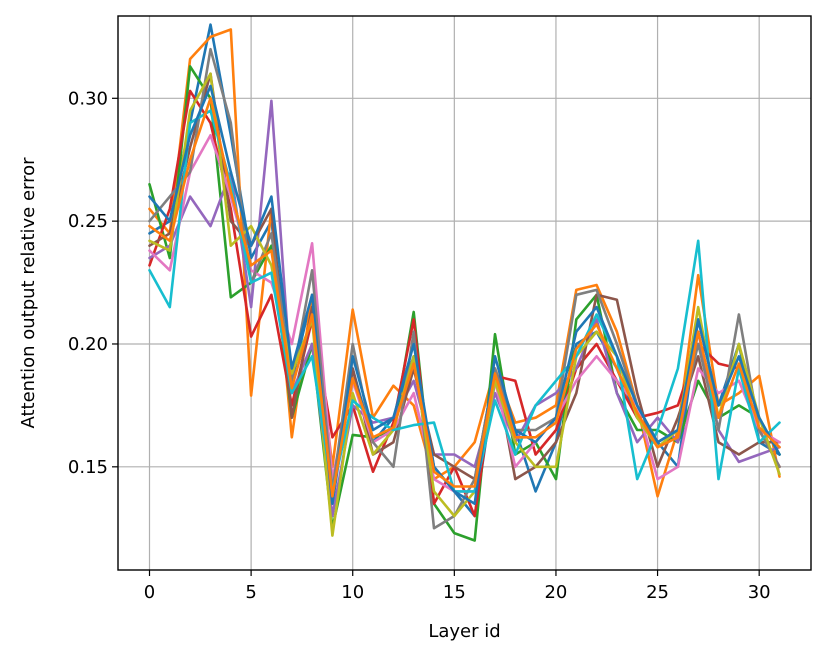  What do you see at coordinates (88, 344) in the screenshot?
I see `y-tick-label: 0.20` at bounding box center [88, 344].